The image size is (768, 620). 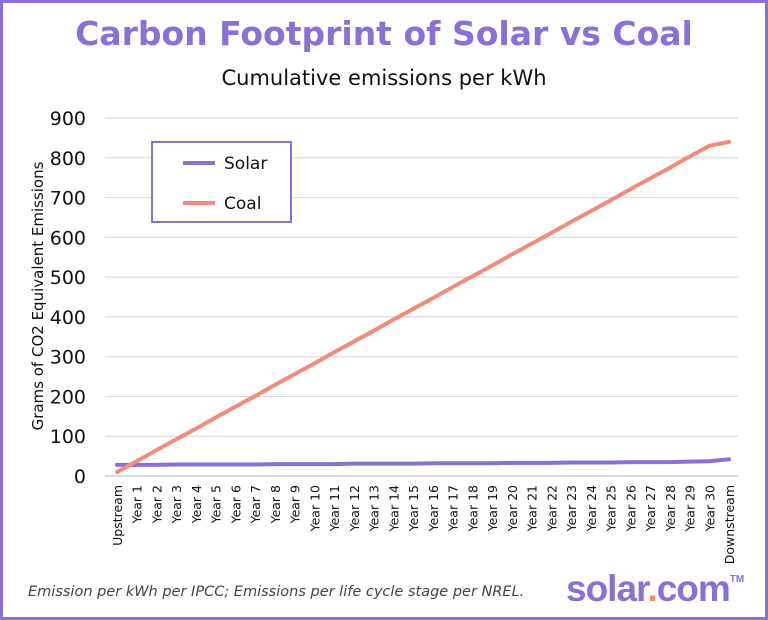 I want to click on x-tick-label: Year 5, so click(x=216, y=504).